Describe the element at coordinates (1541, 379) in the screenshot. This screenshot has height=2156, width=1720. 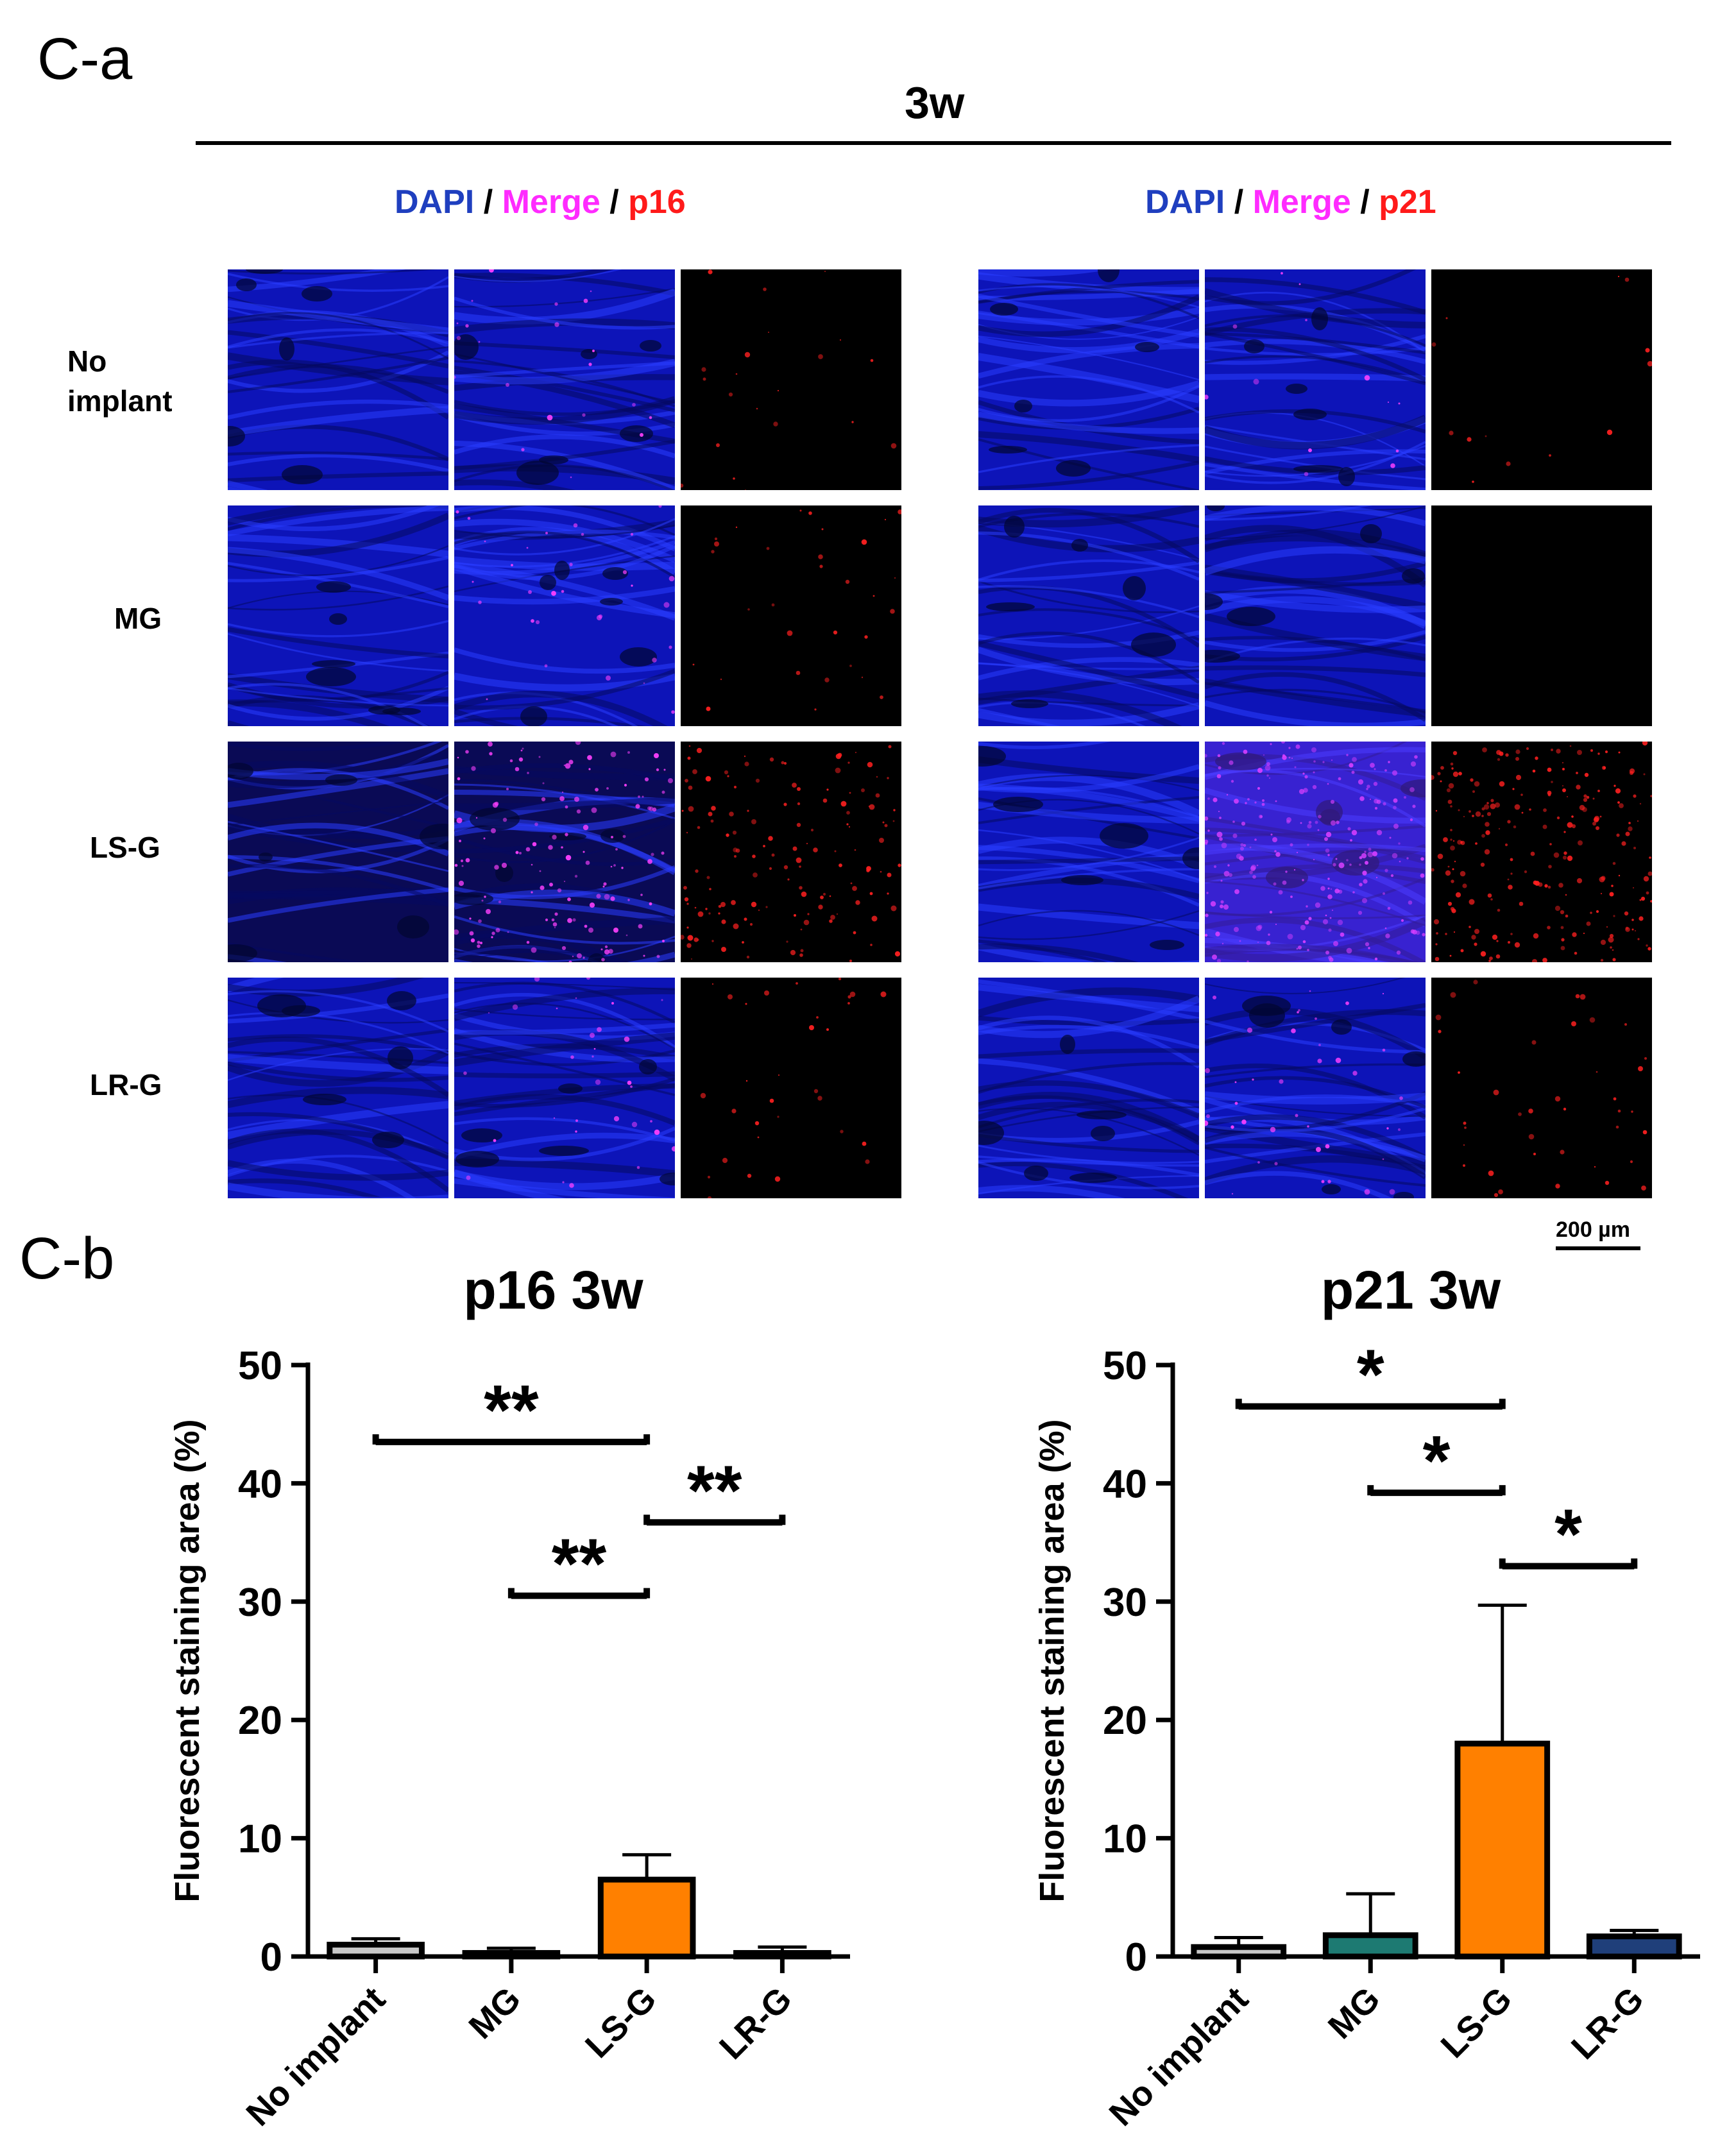
I see `micrograph-p21-red-no-implant` at that location.